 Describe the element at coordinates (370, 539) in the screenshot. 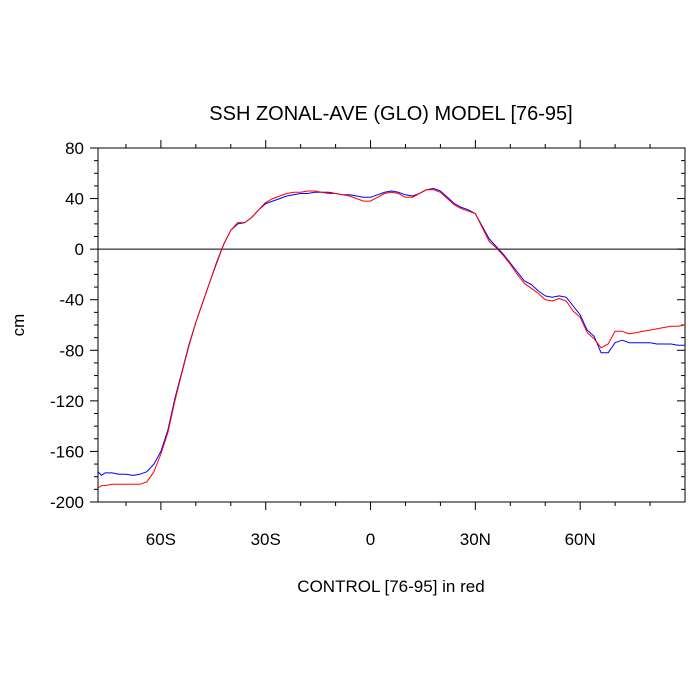

I see `x-tick-label: 0` at that location.